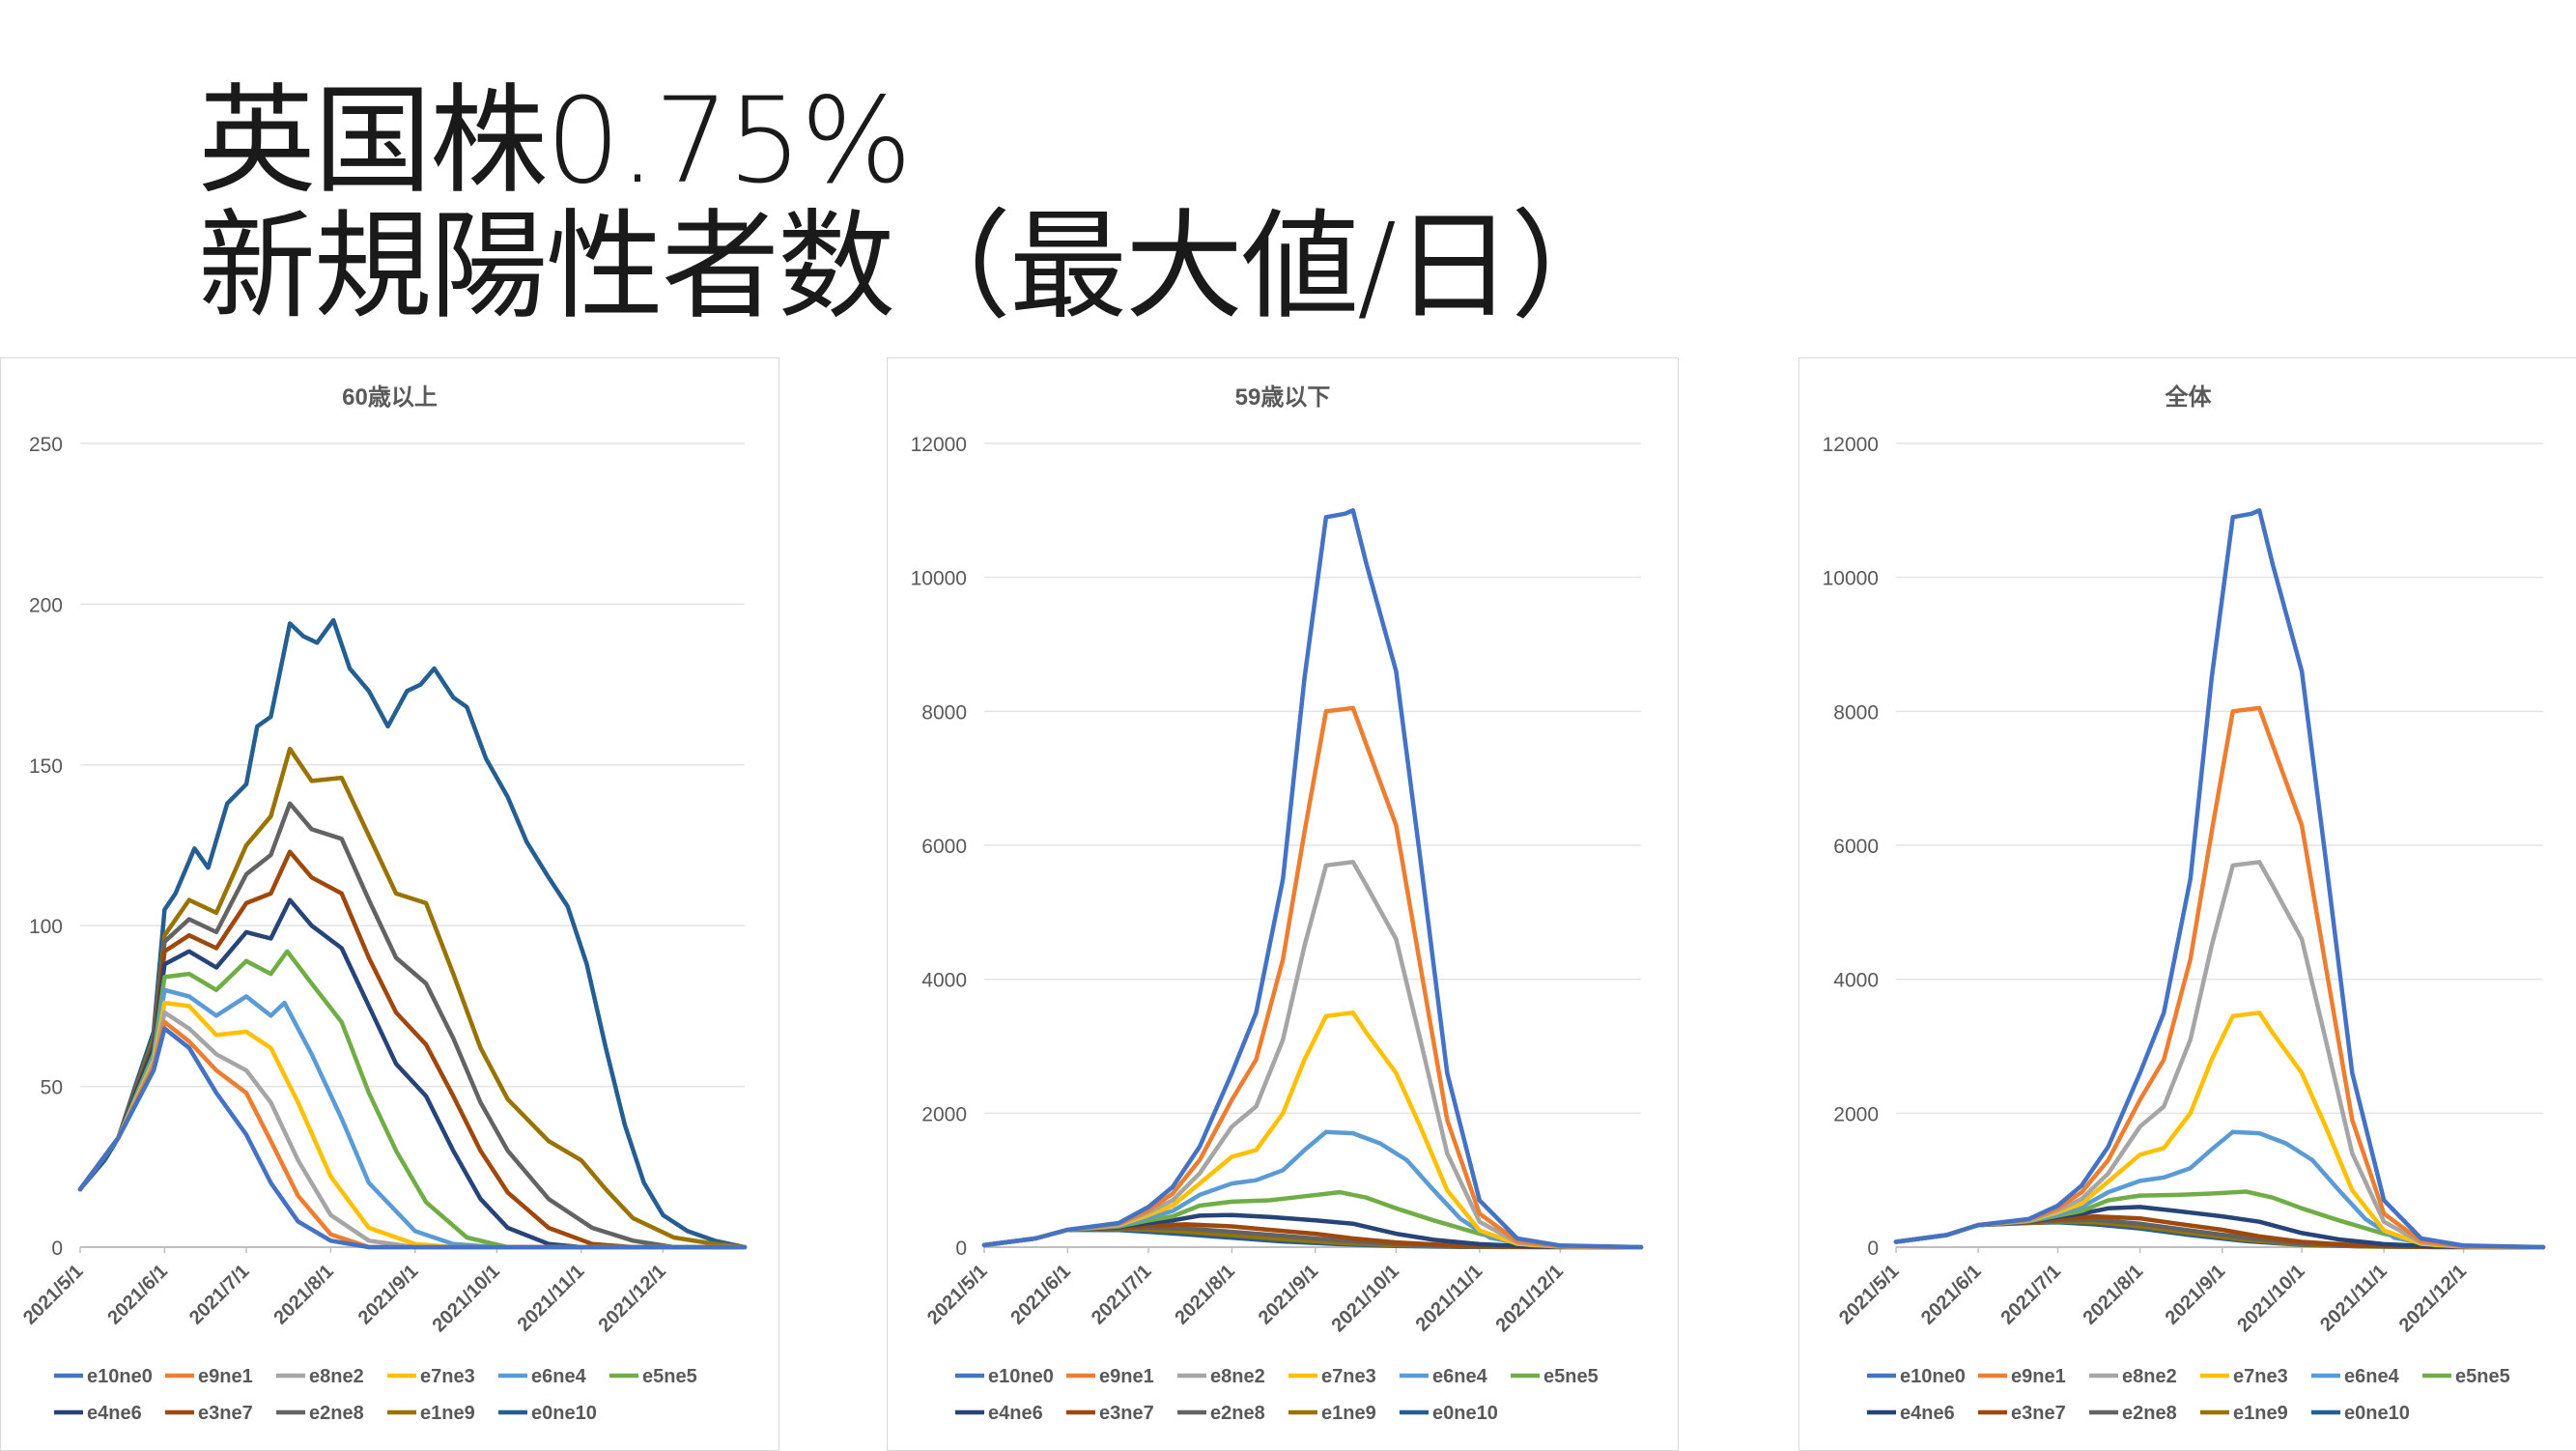 The image size is (2576, 1451). I want to click on chart-title: 59歳以下, so click(1283, 397).